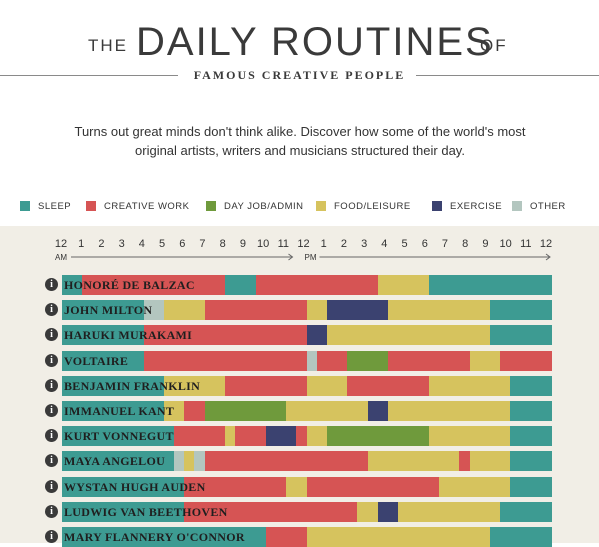 The image size is (599, 547). What do you see at coordinates (315, 42) in the screenshot?
I see `page-title: DAILY ROUTINES` at bounding box center [315, 42].